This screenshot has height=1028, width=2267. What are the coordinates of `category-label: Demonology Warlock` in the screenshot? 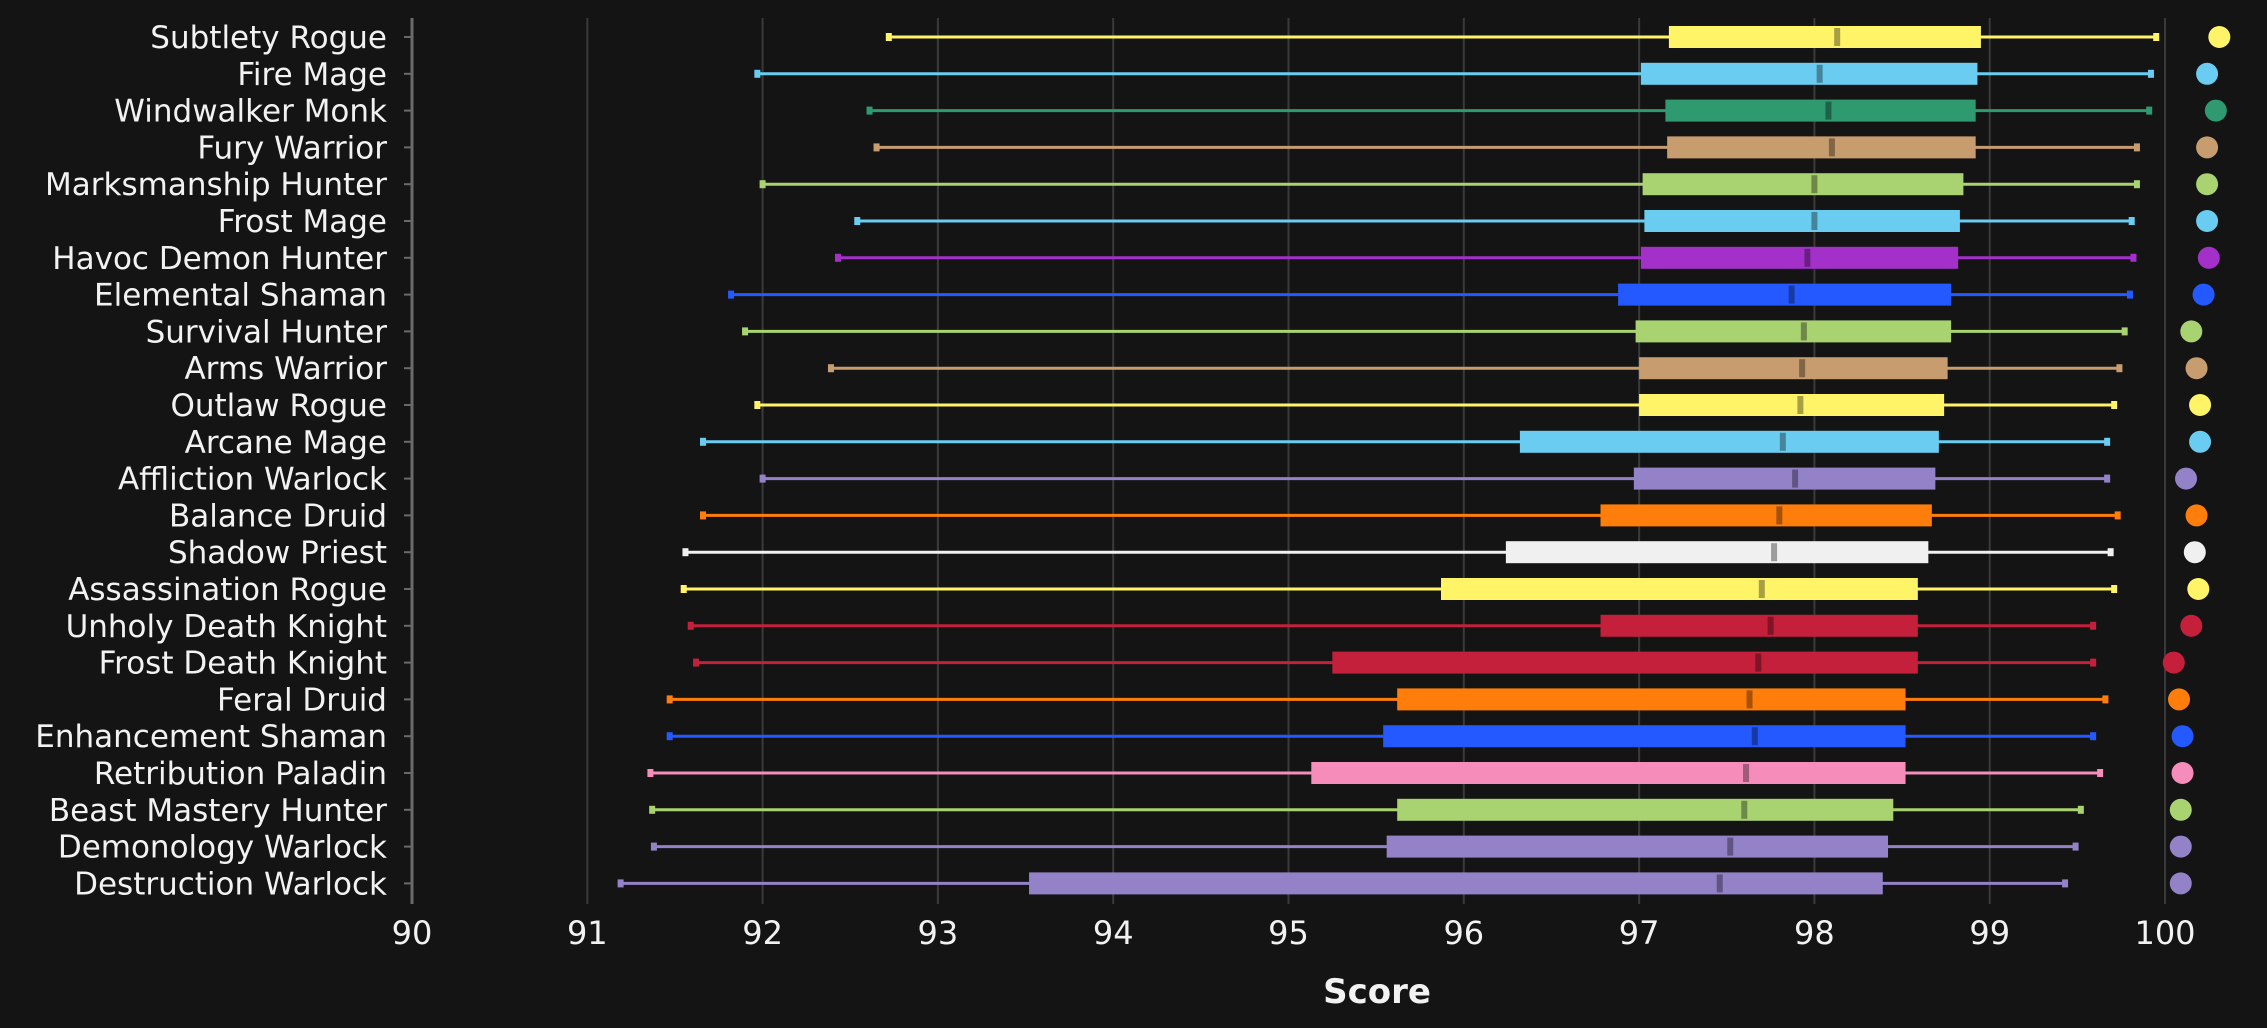 It's located at (222, 848).